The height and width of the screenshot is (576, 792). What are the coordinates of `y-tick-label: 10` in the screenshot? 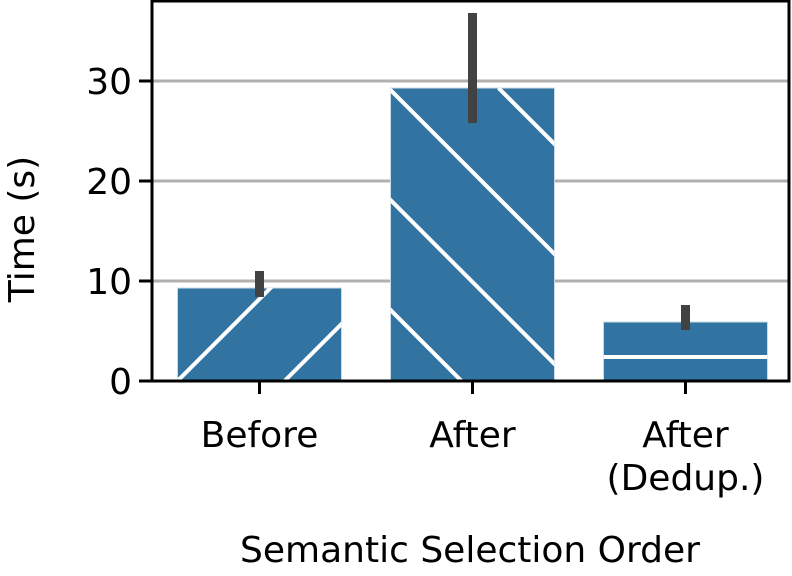 It's located at (109, 282).